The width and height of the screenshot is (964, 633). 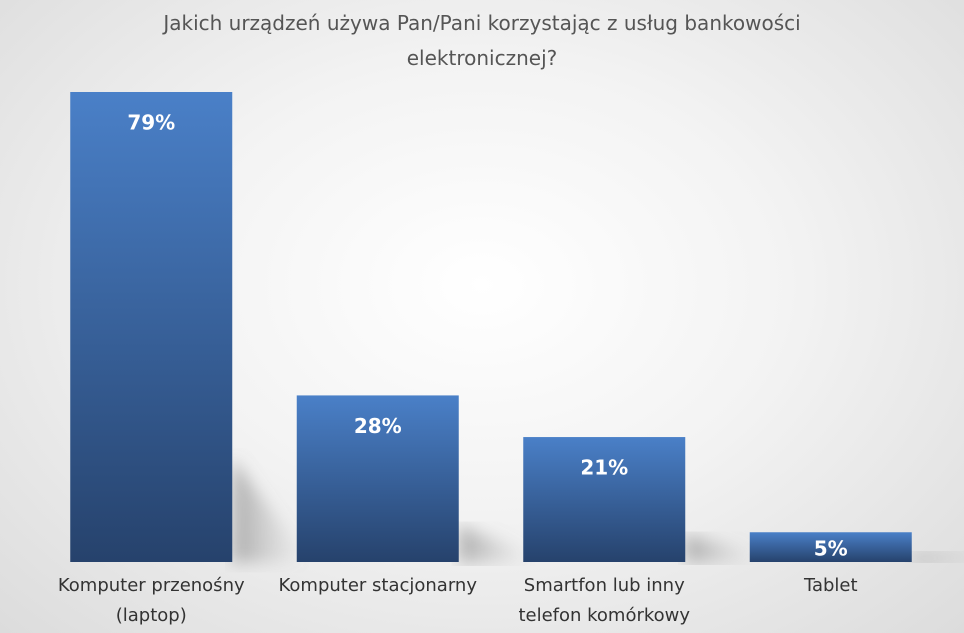 I want to click on x-tick-label: Tablet, so click(x=830, y=585).